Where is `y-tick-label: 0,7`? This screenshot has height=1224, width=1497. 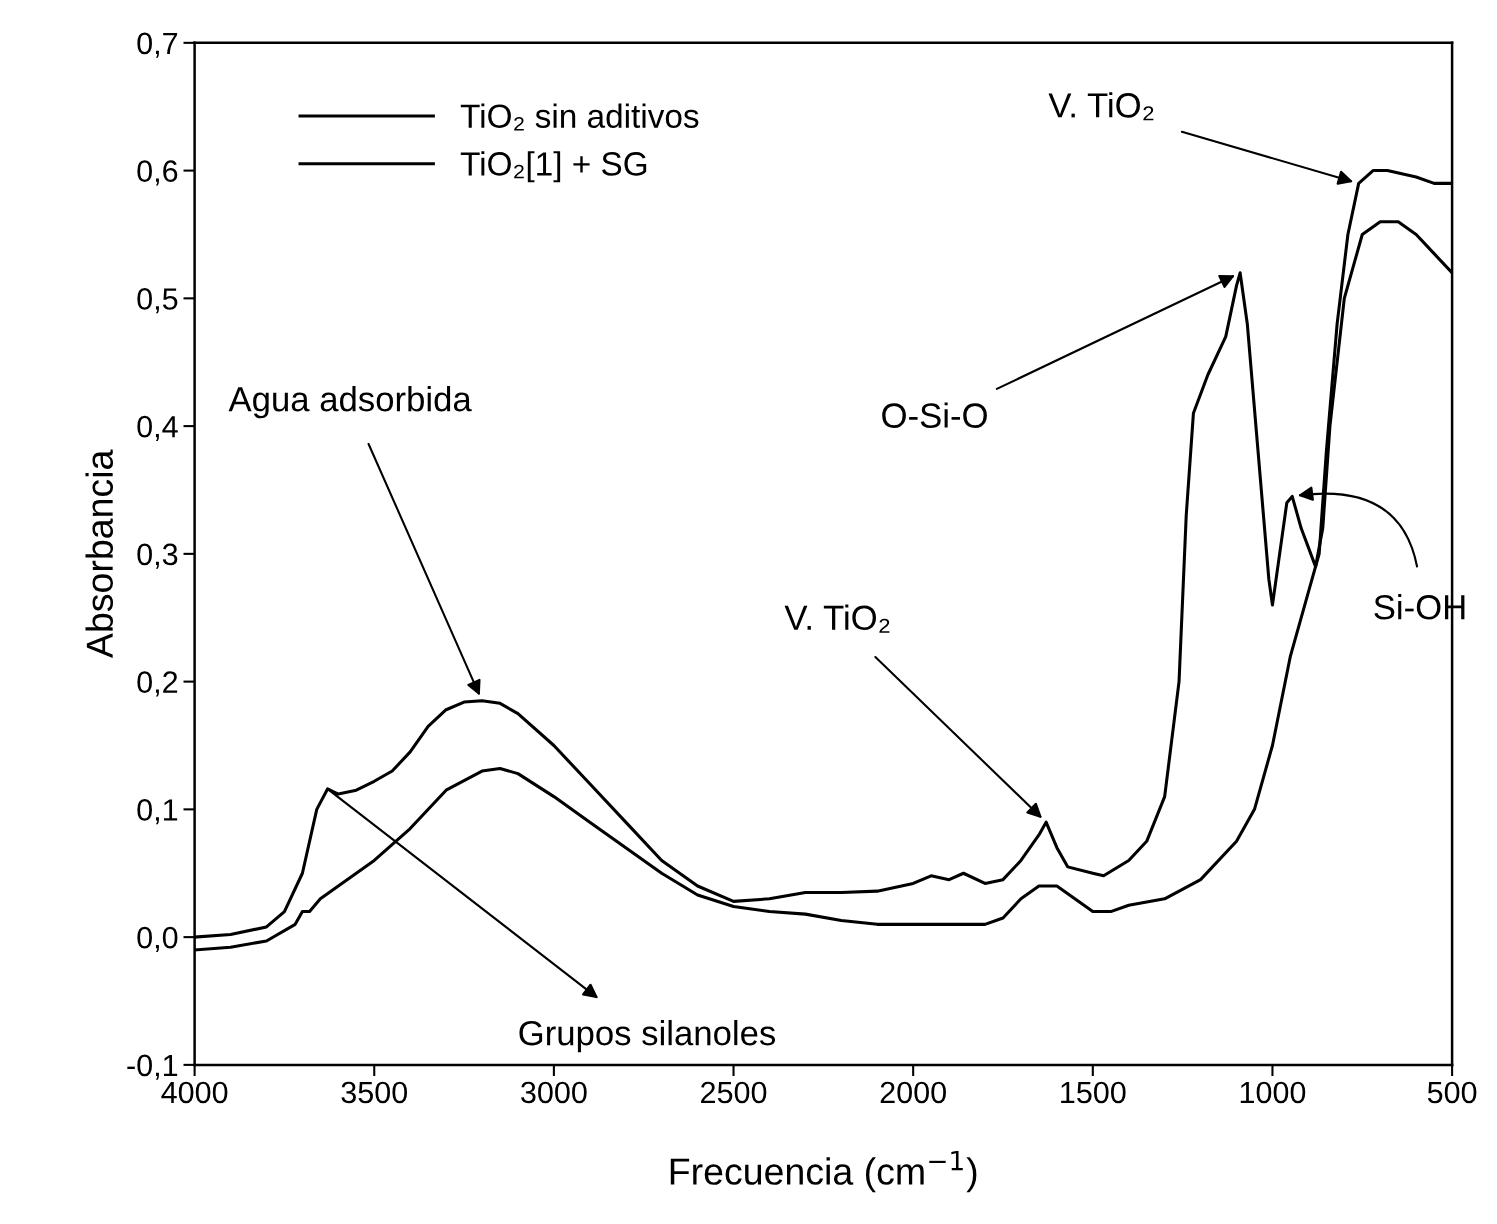 y-tick-label: 0,7 is located at coordinates (157, 45).